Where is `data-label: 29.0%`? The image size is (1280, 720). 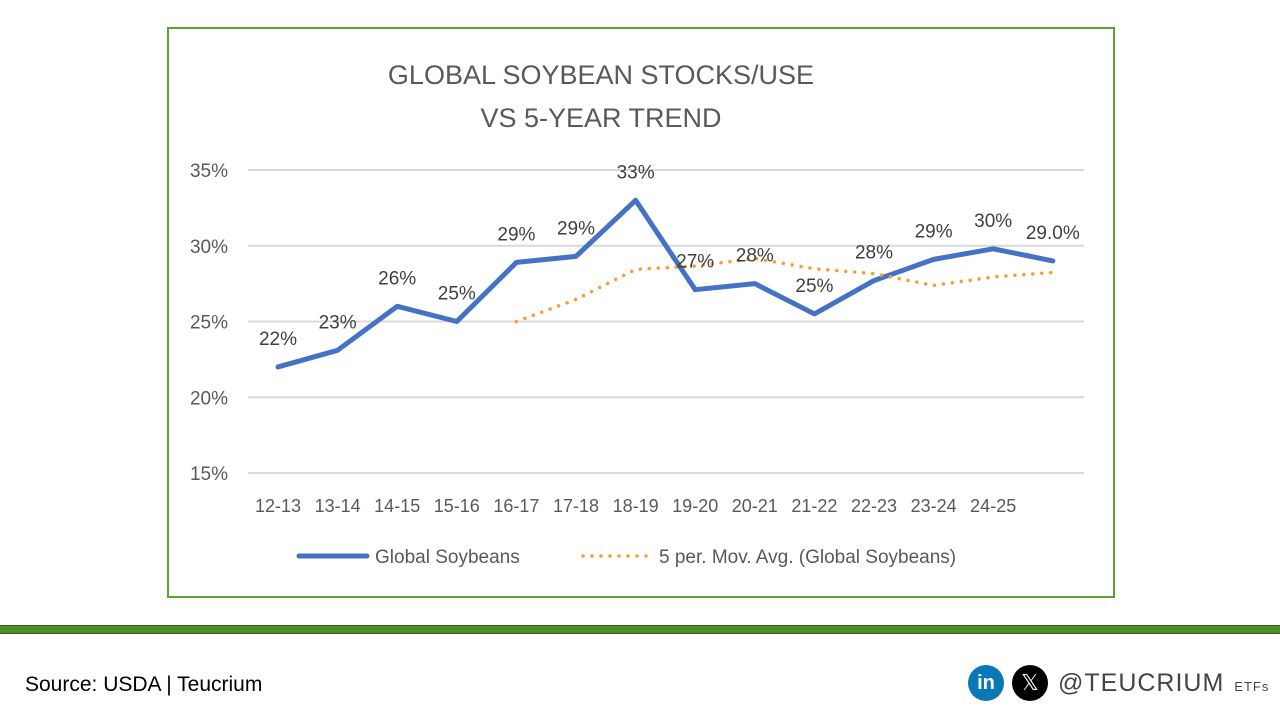 data-label: 29.0% is located at coordinates (1053, 233).